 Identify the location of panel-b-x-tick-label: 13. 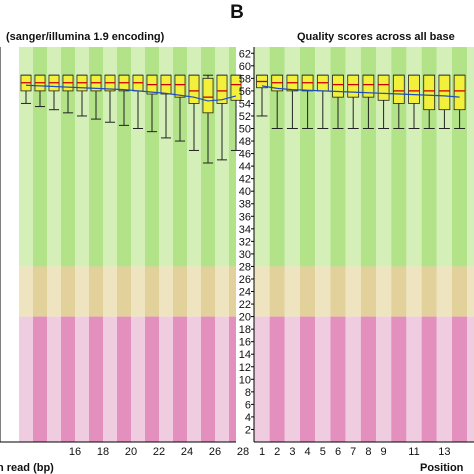
(444, 452).